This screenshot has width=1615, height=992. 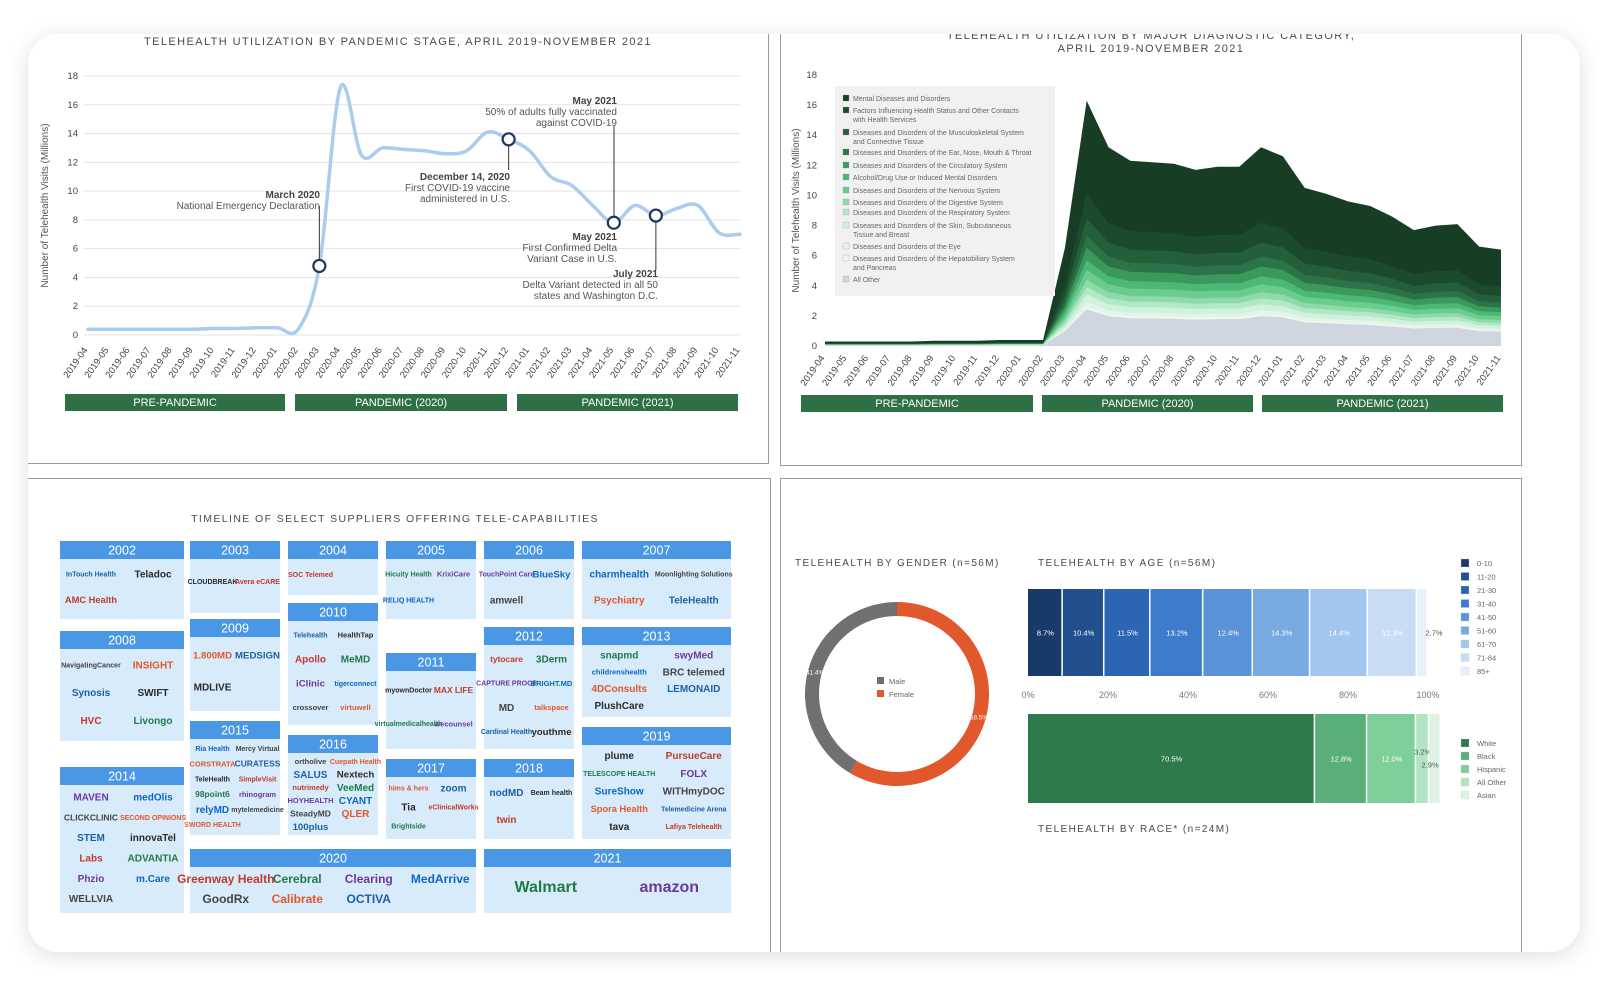 I want to click on age-legend-label: 0-10, so click(x=1484, y=563).